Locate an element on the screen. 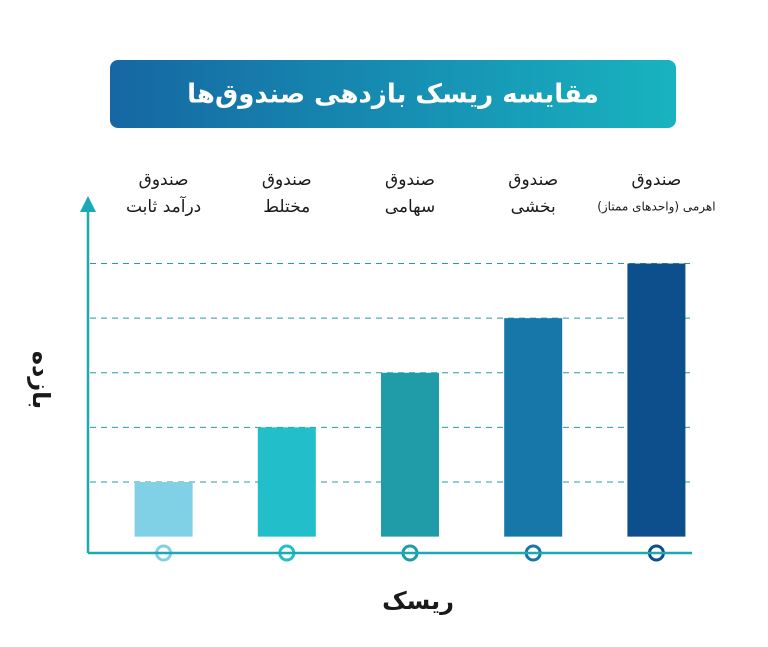  title-box is located at coordinates (393, 94).